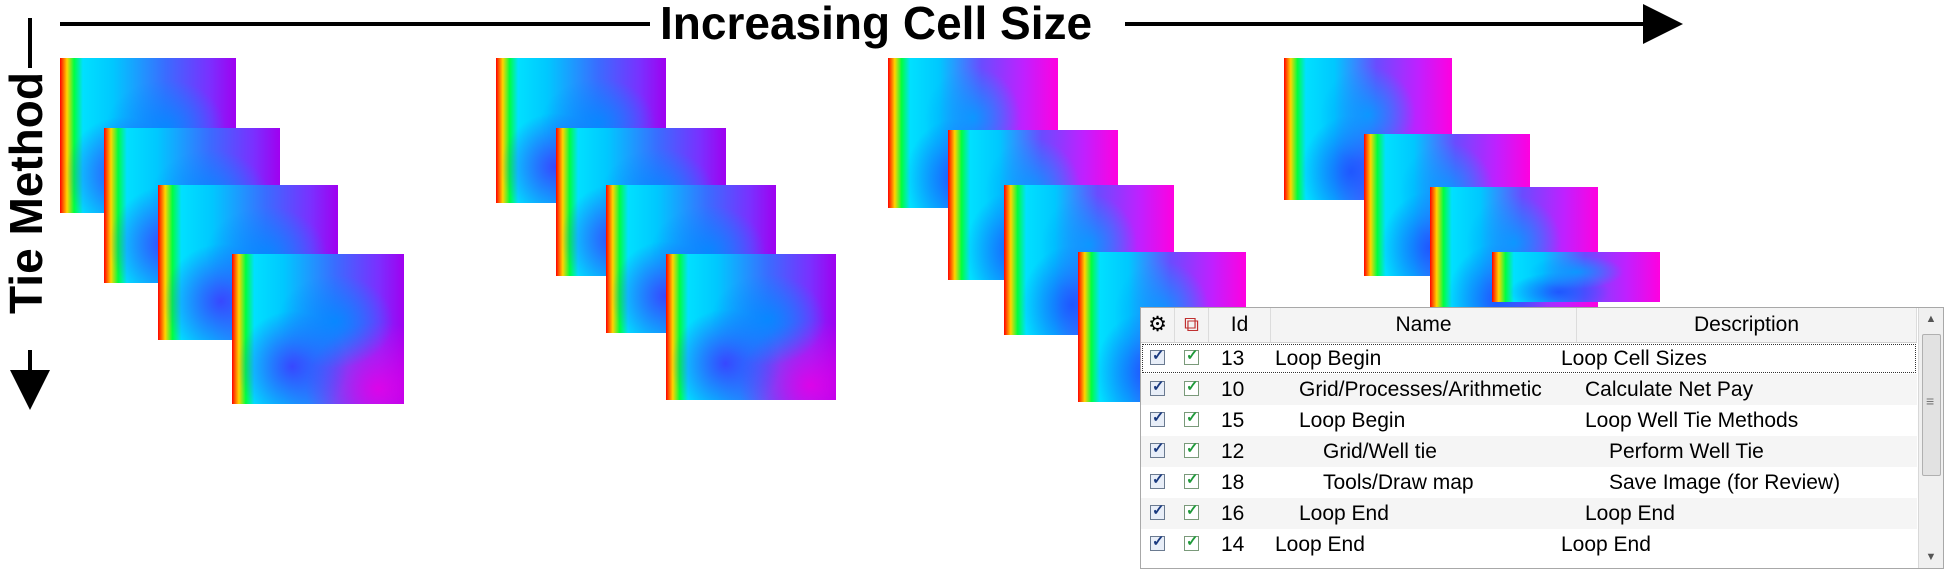 This screenshot has height=572, width=1948. What do you see at coordinates (1233, 389) in the screenshot?
I see `row-id: 10` at bounding box center [1233, 389].